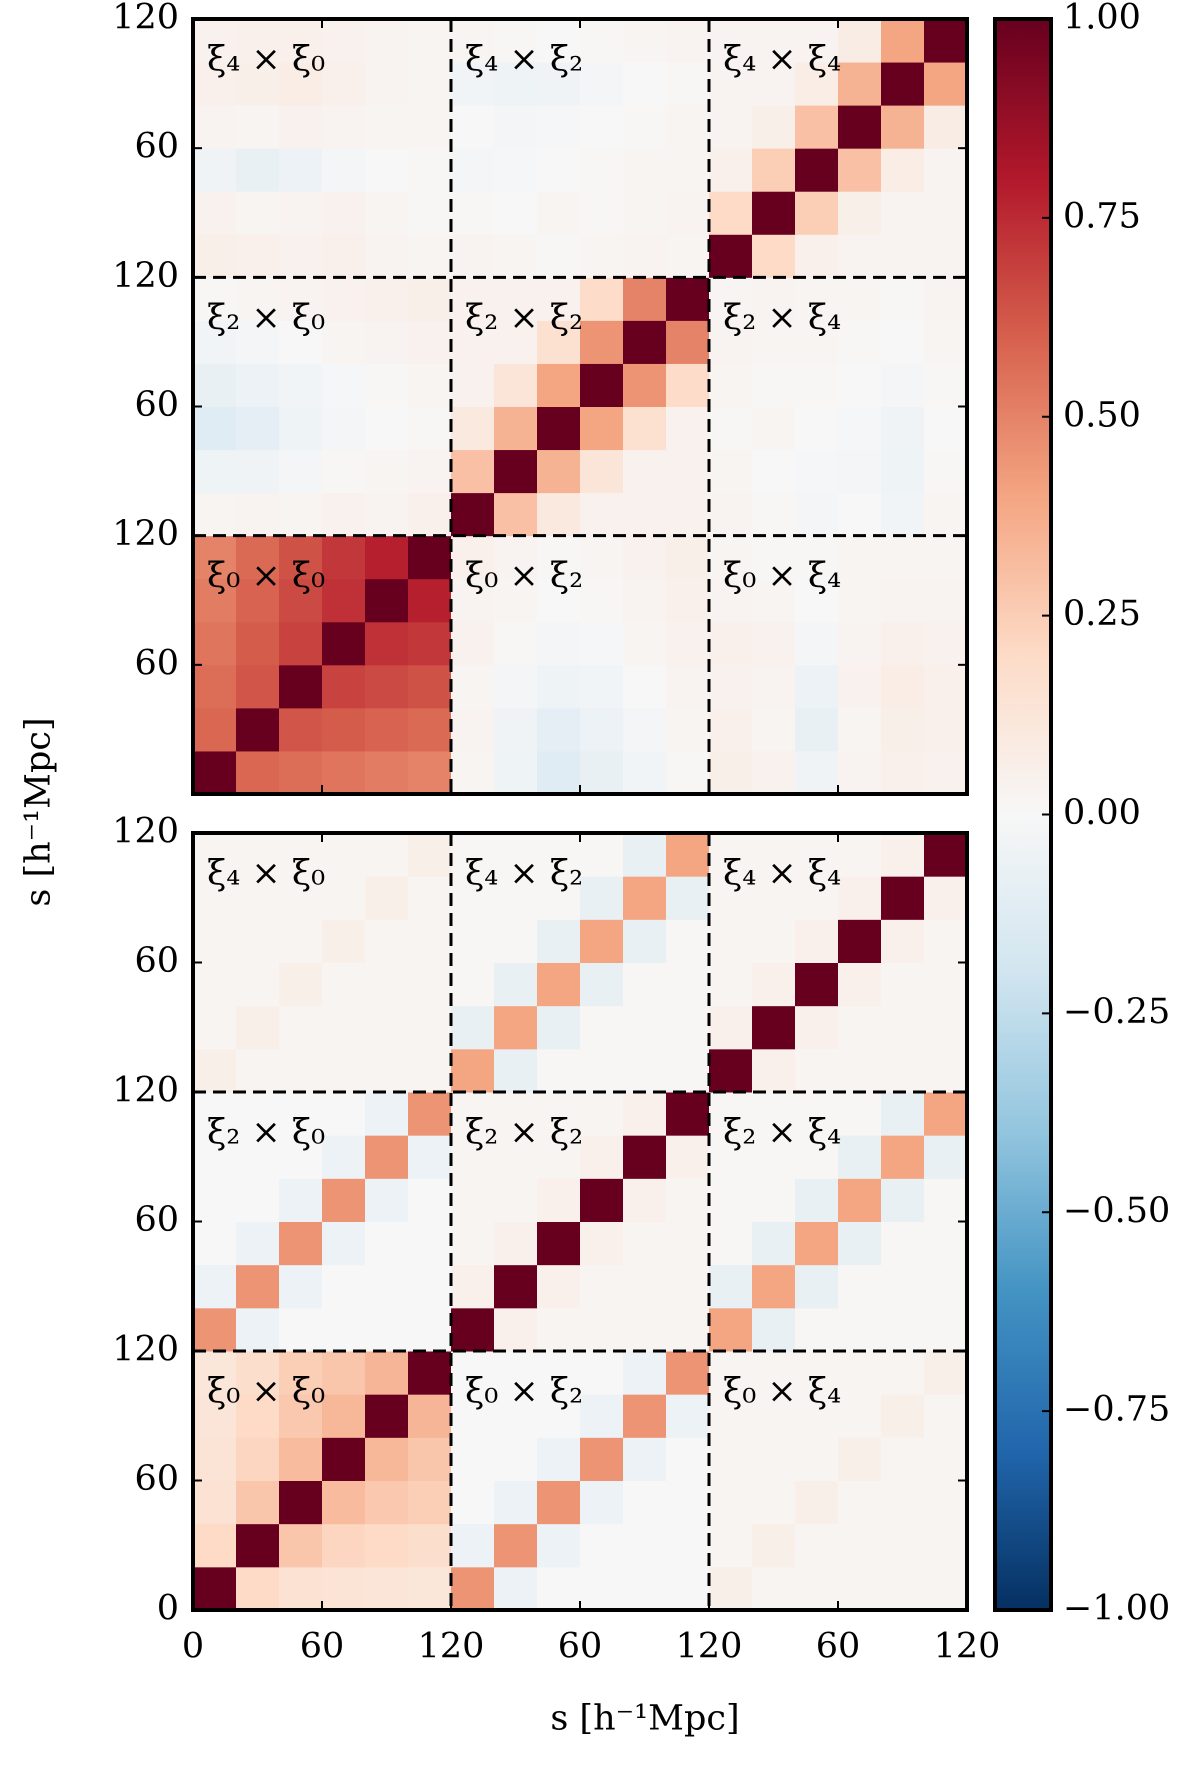  Describe the element at coordinates (193, 1647) in the screenshot. I see `x-tick-label: 0` at that location.